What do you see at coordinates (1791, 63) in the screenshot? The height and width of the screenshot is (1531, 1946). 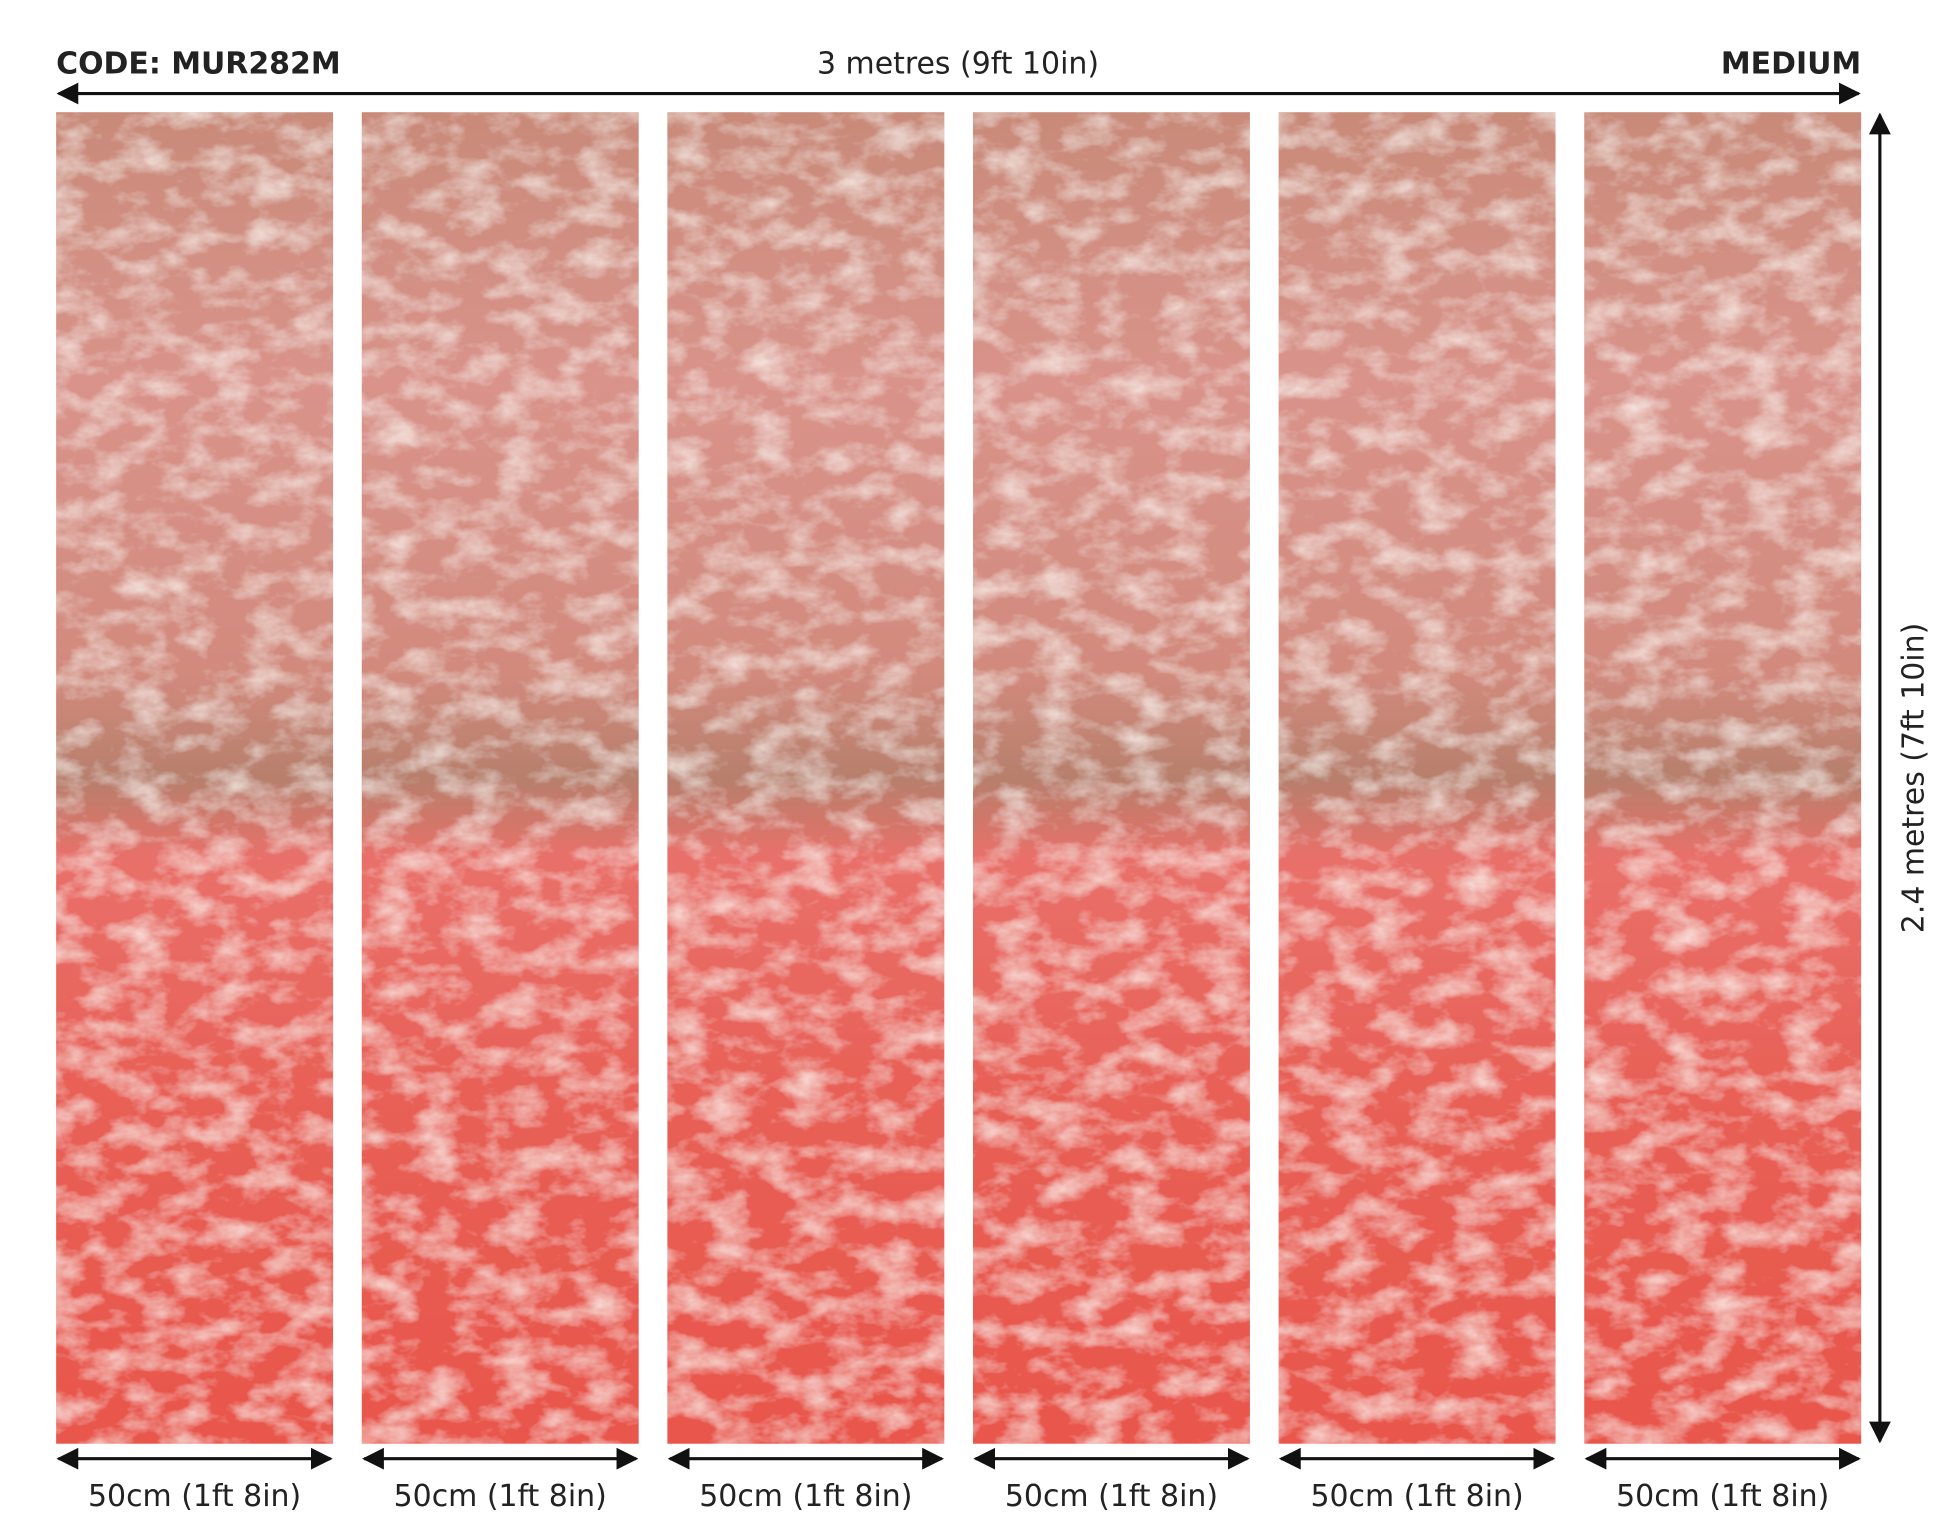 I see `size: MEDIUM` at bounding box center [1791, 63].